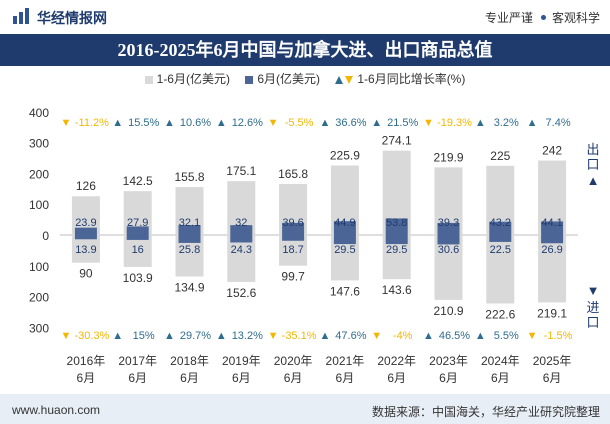 Image resolution: width=610 pixels, height=424 pixels. What do you see at coordinates (193, 79) in the screenshot?
I see `legend-label-total: 1-6月(亿美元)` at bounding box center [193, 79].